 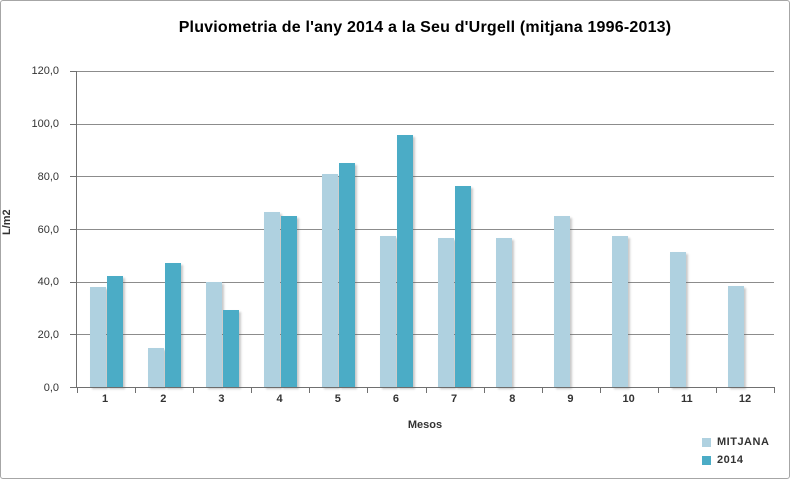 I want to click on x-tick-label: 3, so click(x=221, y=399).